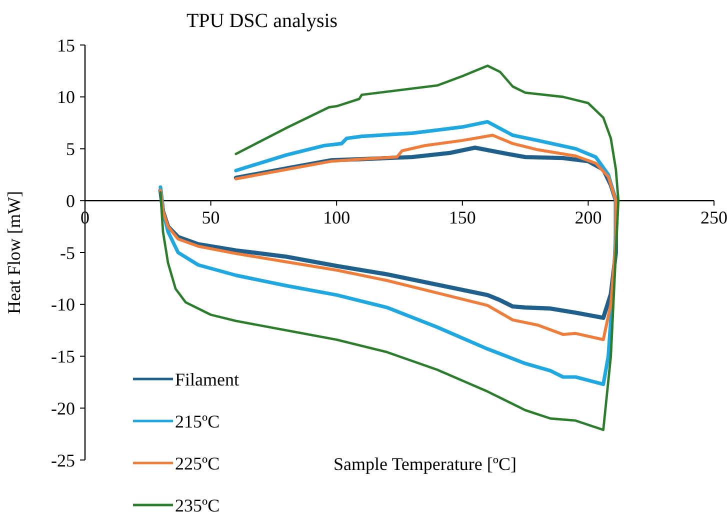 This screenshot has width=727, height=519. Describe the element at coordinates (207, 379) in the screenshot. I see `legend-label: Filament` at that location.